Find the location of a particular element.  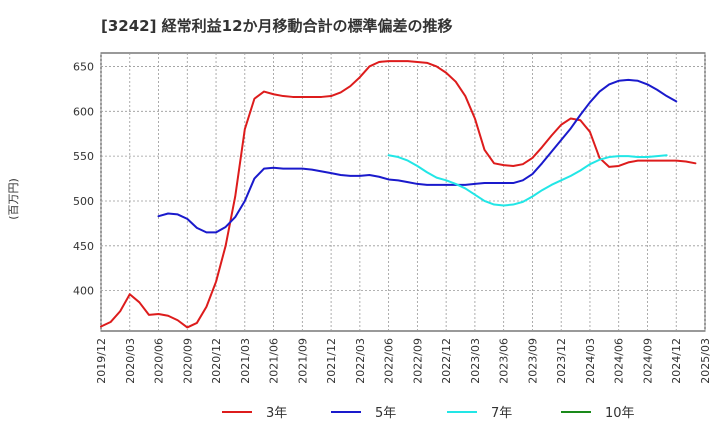

legend-label-2: 7年 is located at coordinates (501, 413).